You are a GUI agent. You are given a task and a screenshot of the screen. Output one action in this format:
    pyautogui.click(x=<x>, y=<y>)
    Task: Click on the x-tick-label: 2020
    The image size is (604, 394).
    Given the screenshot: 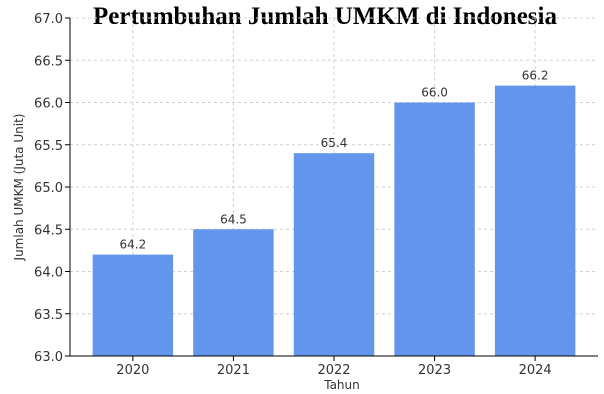 What is the action you would take?
    pyautogui.click(x=132, y=370)
    